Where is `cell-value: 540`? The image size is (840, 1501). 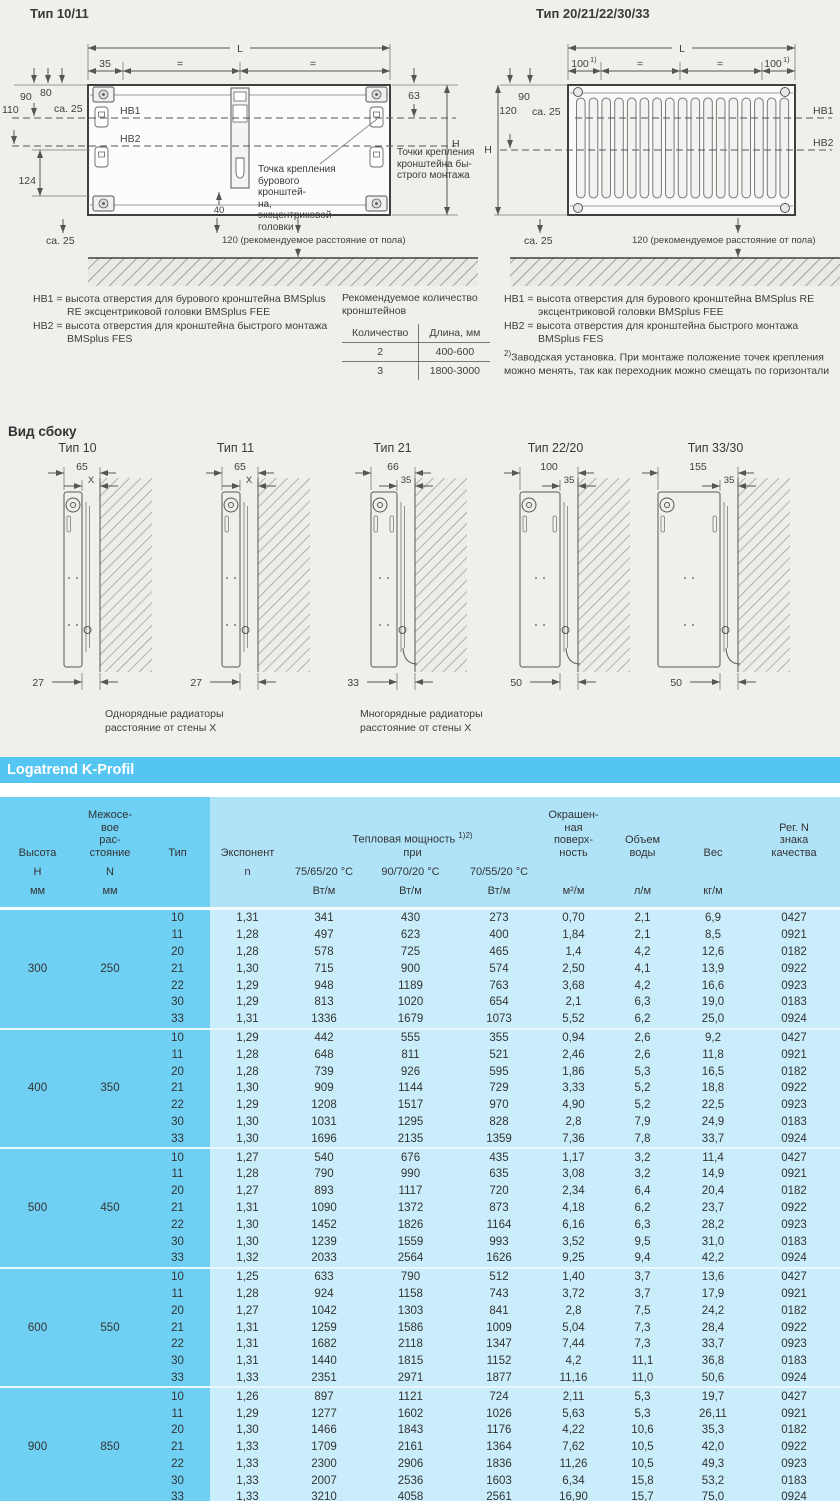 cell-value: 540 is located at coordinates (324, 1156).